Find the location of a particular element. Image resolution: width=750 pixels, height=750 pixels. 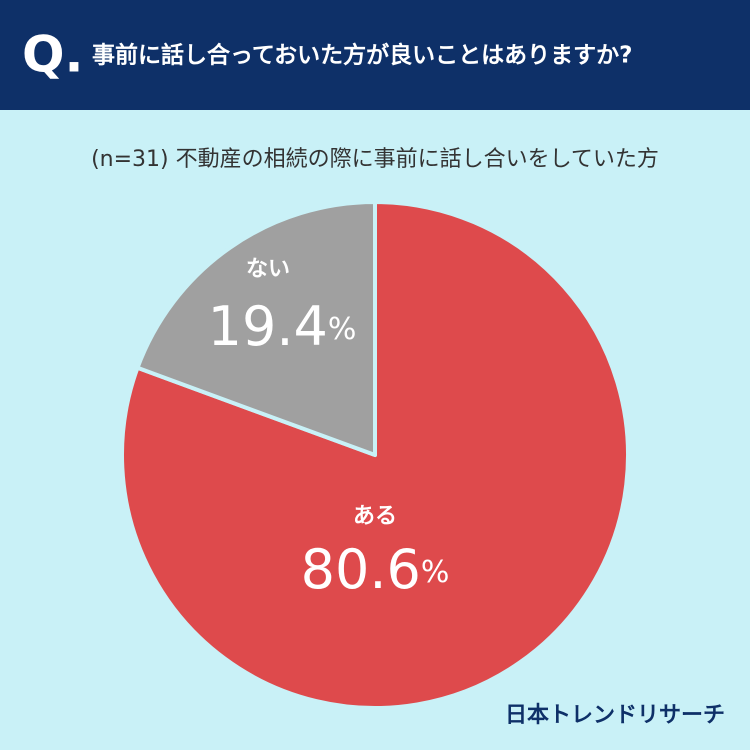

pie-slice is located at coordinates (256, 328).